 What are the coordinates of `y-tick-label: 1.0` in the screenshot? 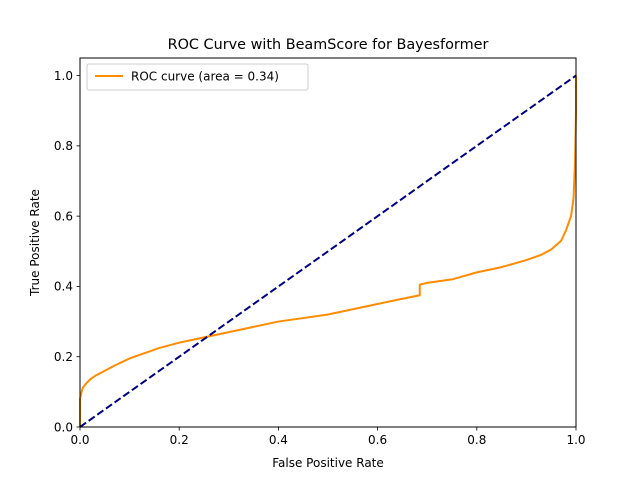 It's located at (63, 76).